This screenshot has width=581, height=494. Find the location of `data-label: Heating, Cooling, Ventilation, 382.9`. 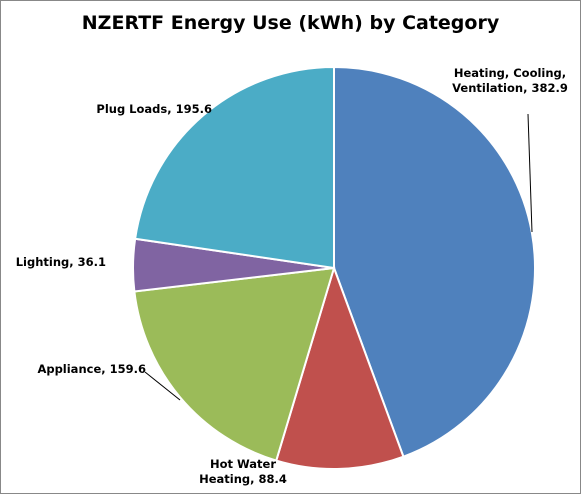

data-label: Heating, Cooling, Ventilation, 382.9 is located at coordinates (510, 80).